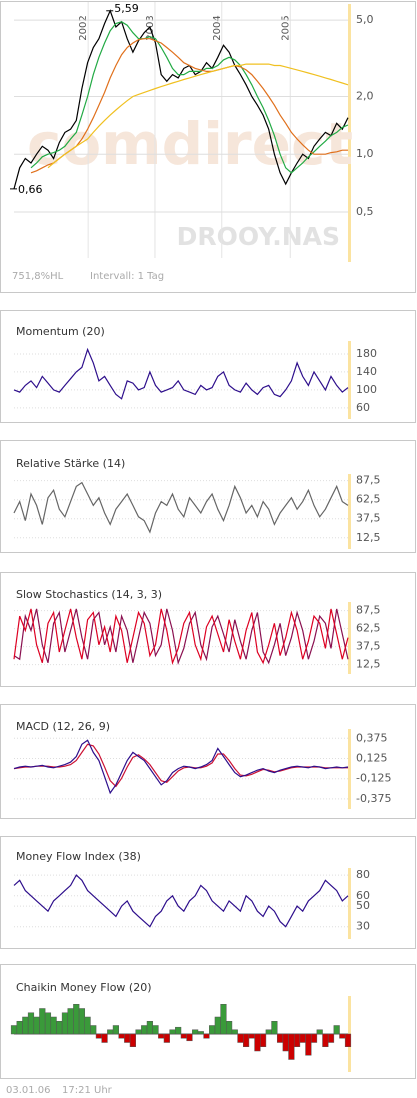 The width and height of the screenshot is (417, 1098). I want to click on y-tick-label: 50, so click(363, 905).